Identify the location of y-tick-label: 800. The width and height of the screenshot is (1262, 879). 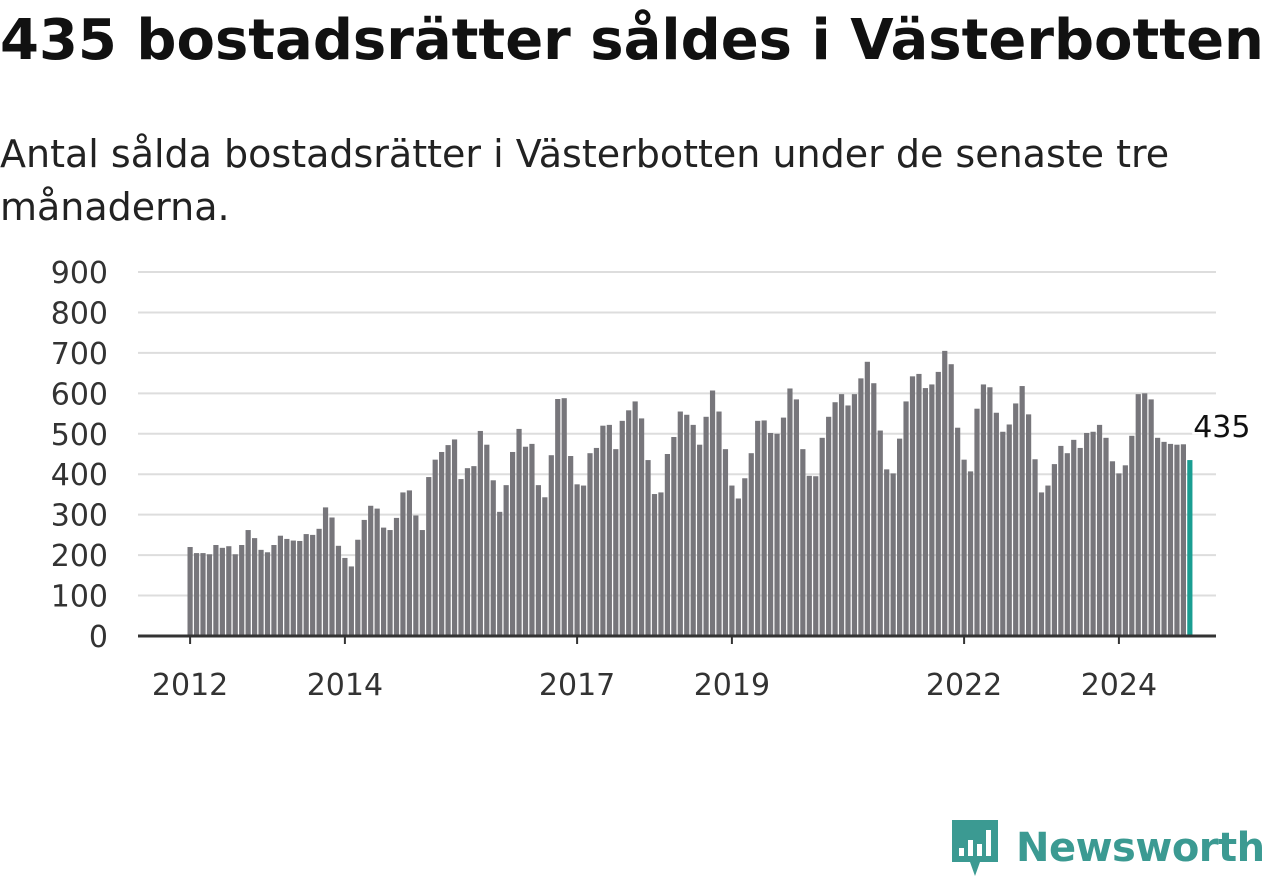
(79, 313).